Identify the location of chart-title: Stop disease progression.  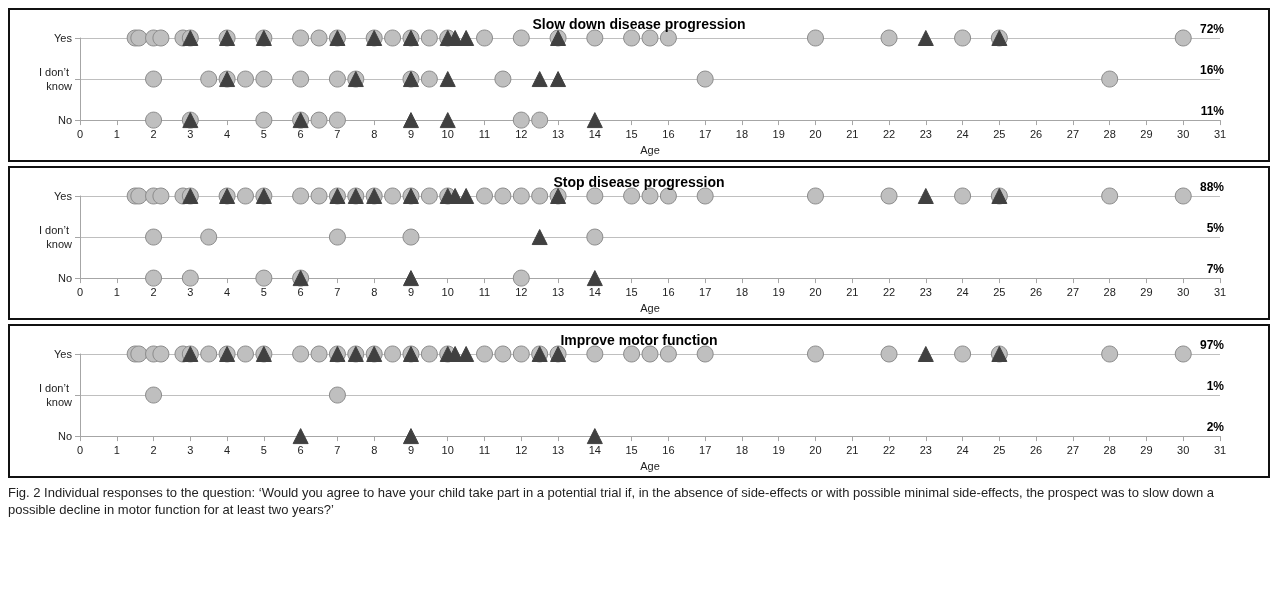
(639, 182).